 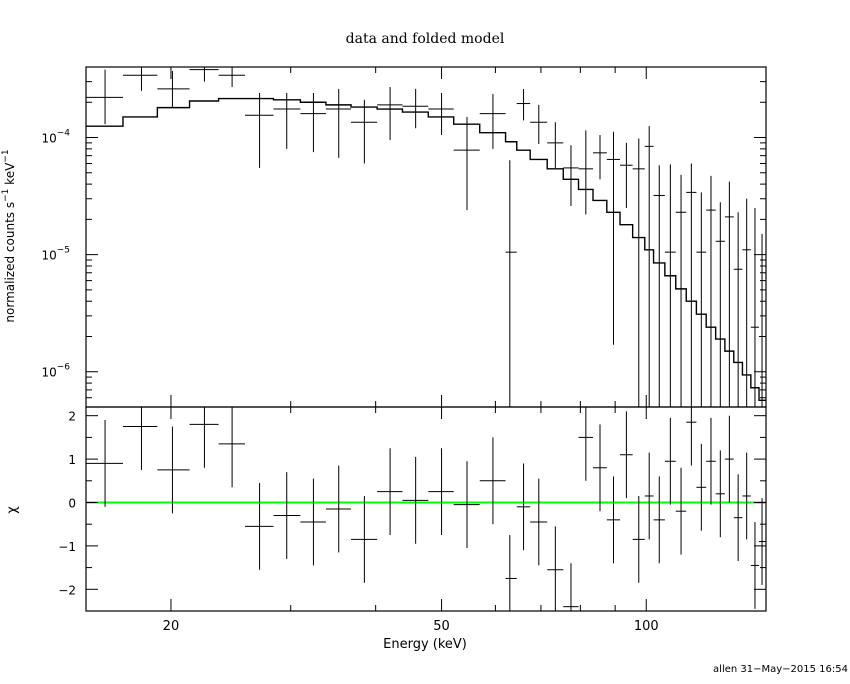 I want to click on top-y-axis-label: normalized counts s−1 keV−1, so click(x=9, y=235).